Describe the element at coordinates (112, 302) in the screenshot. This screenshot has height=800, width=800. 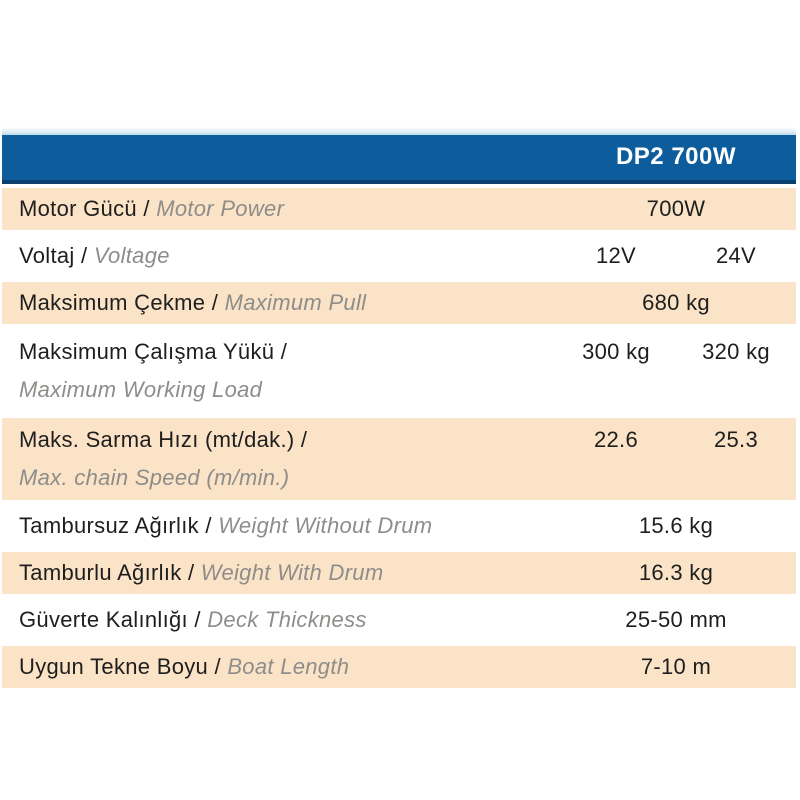
I see `row-label-turkish: Maksimum Çekme` at that location.